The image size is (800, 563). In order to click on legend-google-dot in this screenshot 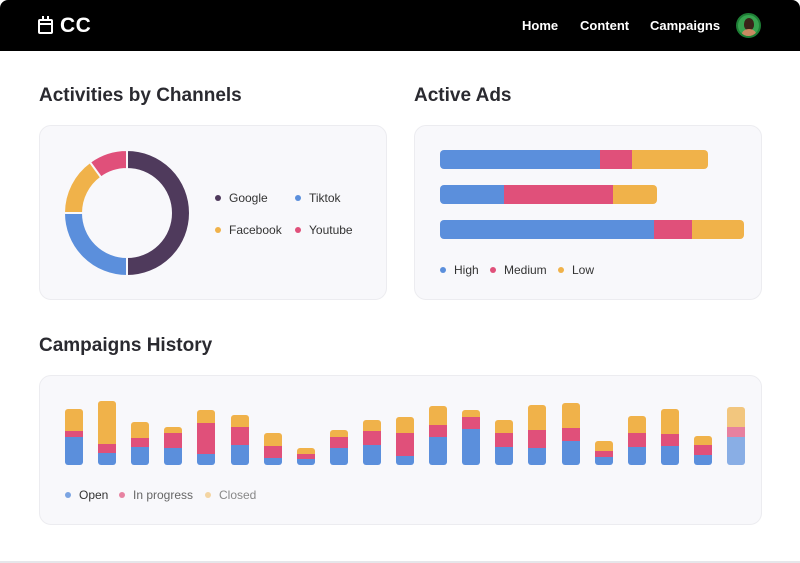, I will do `click(218, 198)`.